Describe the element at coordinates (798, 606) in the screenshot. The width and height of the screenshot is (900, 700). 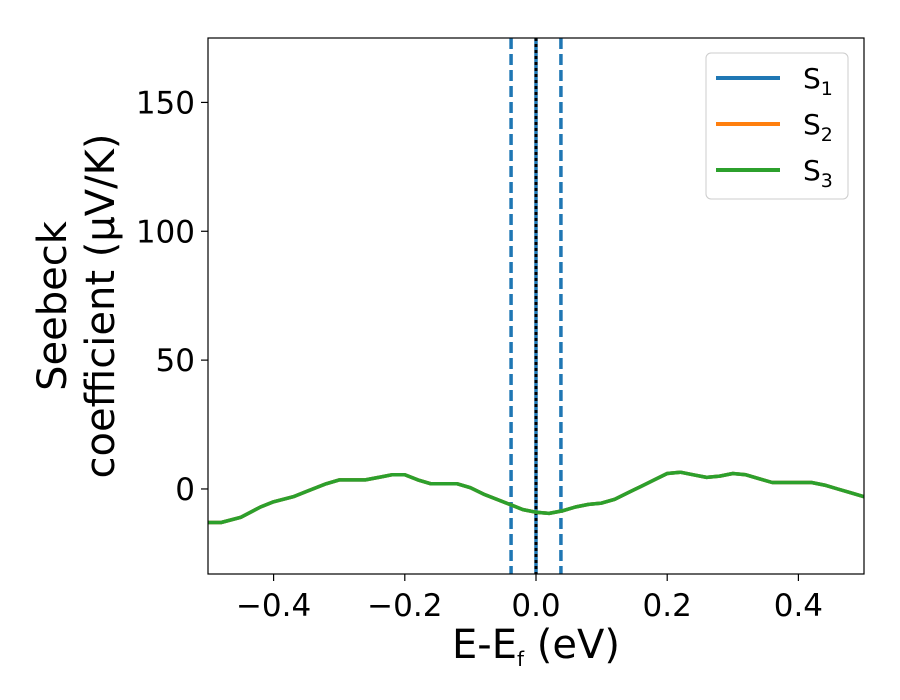
I see `x-tick-label: 0.4` at that location.